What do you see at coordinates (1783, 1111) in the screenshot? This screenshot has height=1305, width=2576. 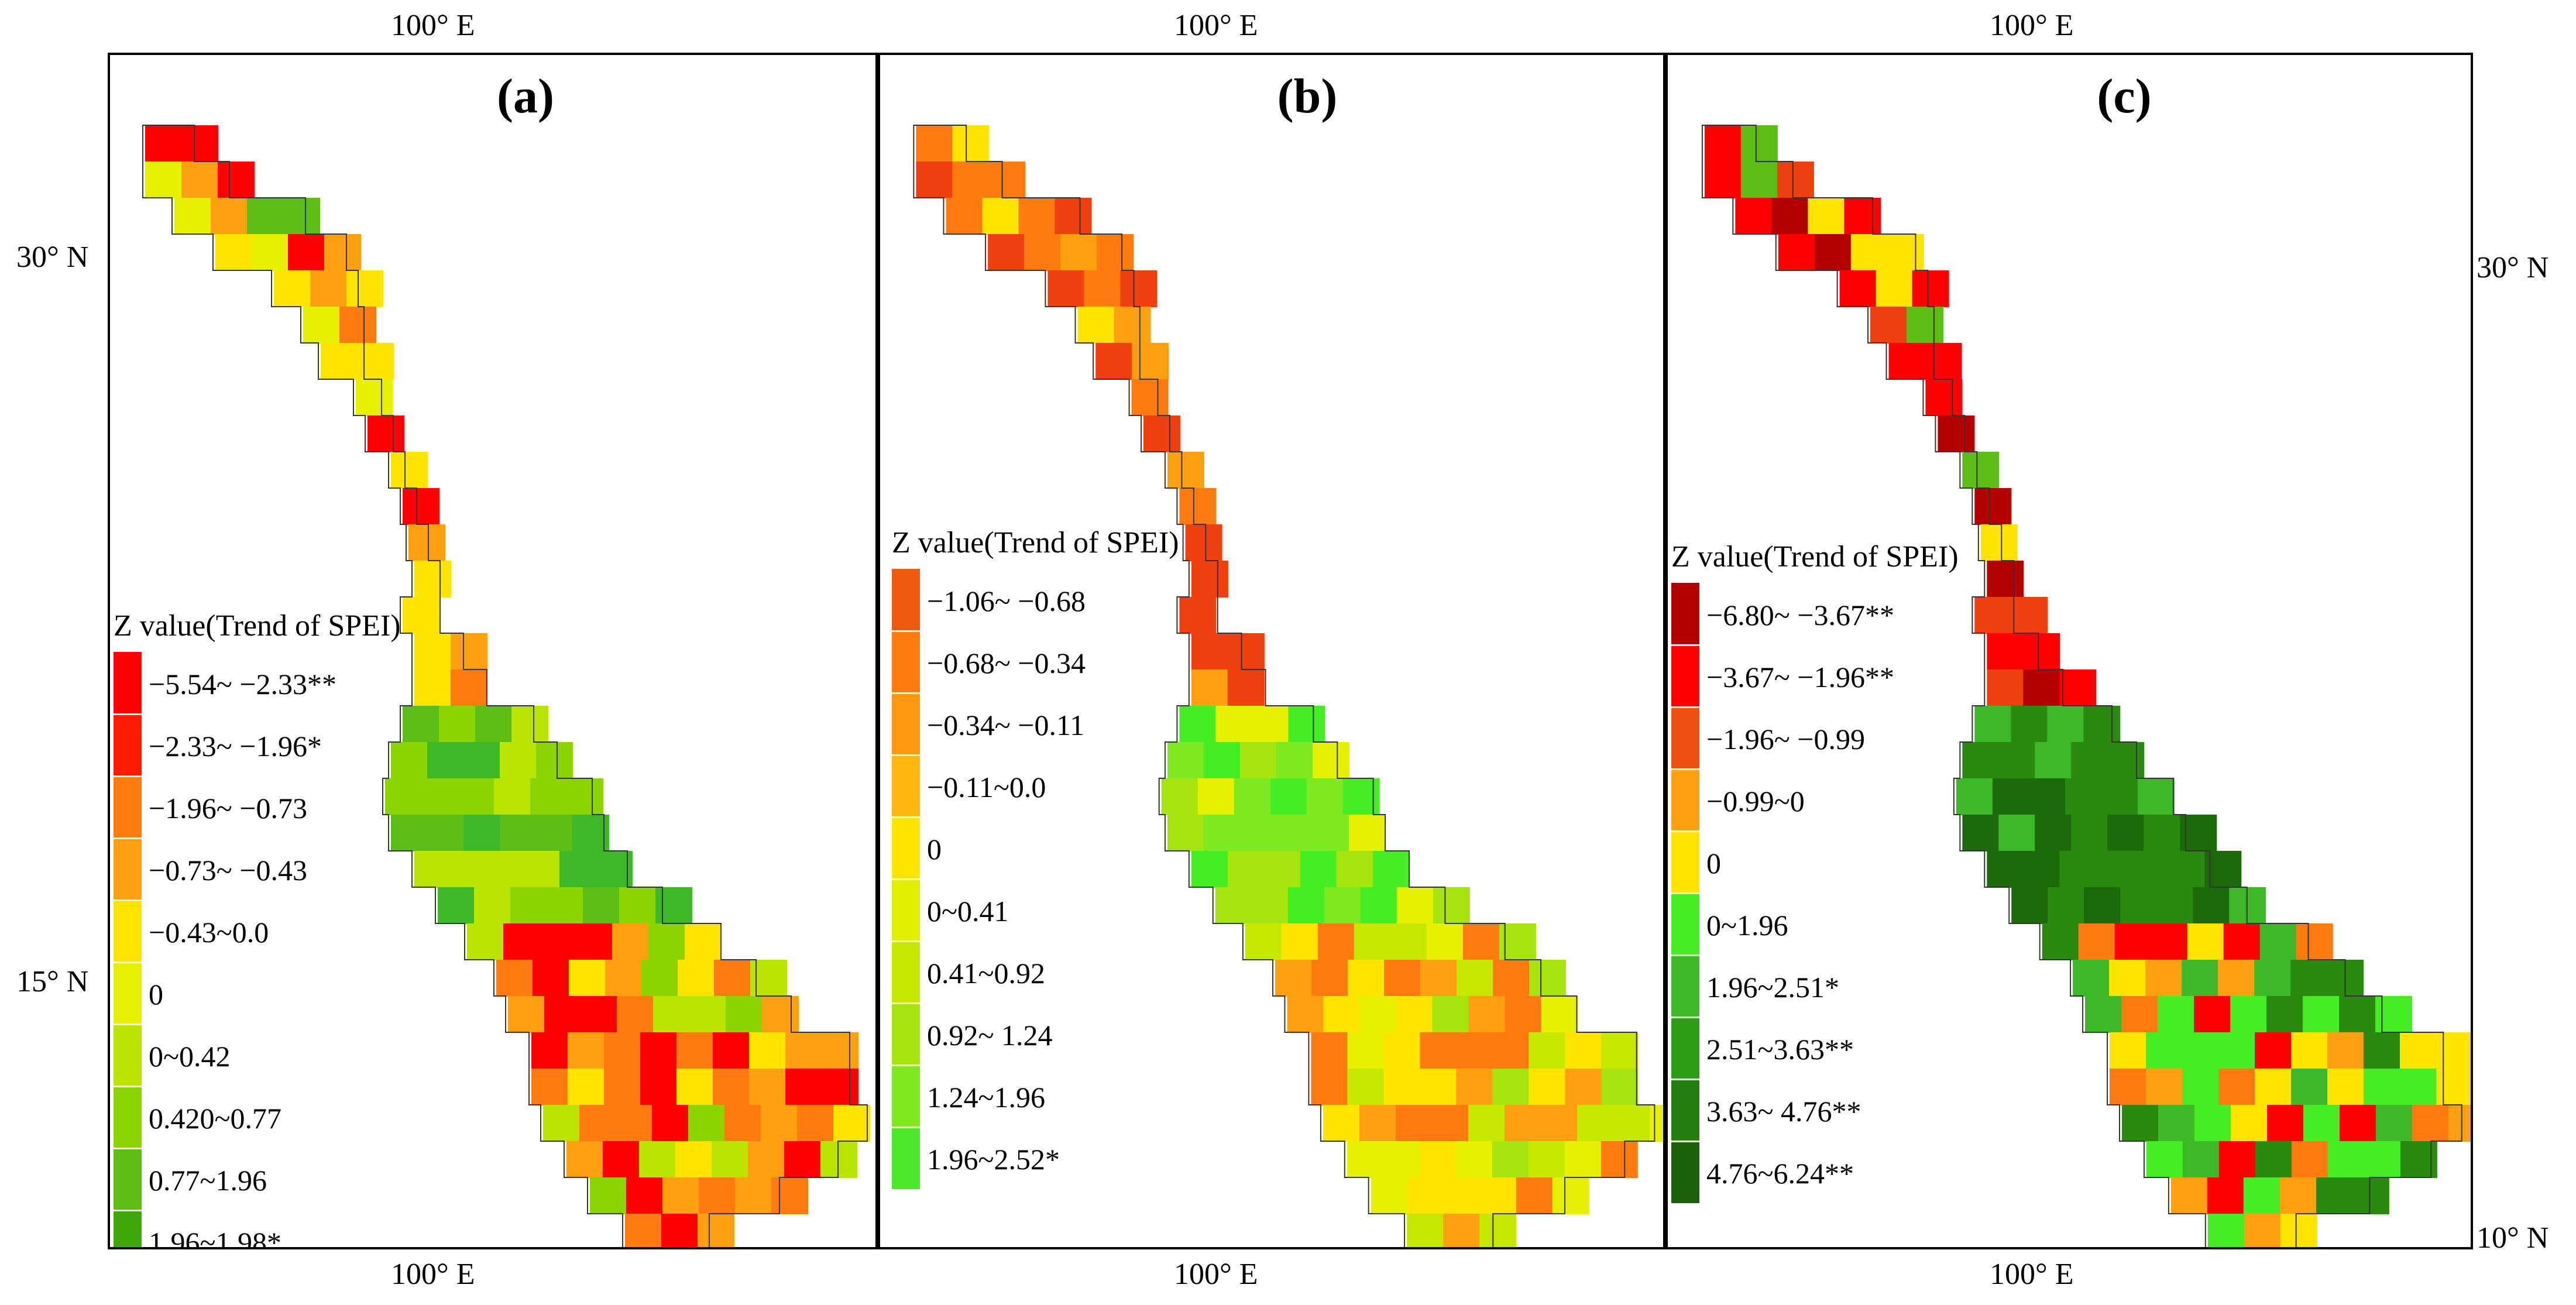 I see `legend-label: 3.63~ 4.76**` at bounding box center [1783, 1111].